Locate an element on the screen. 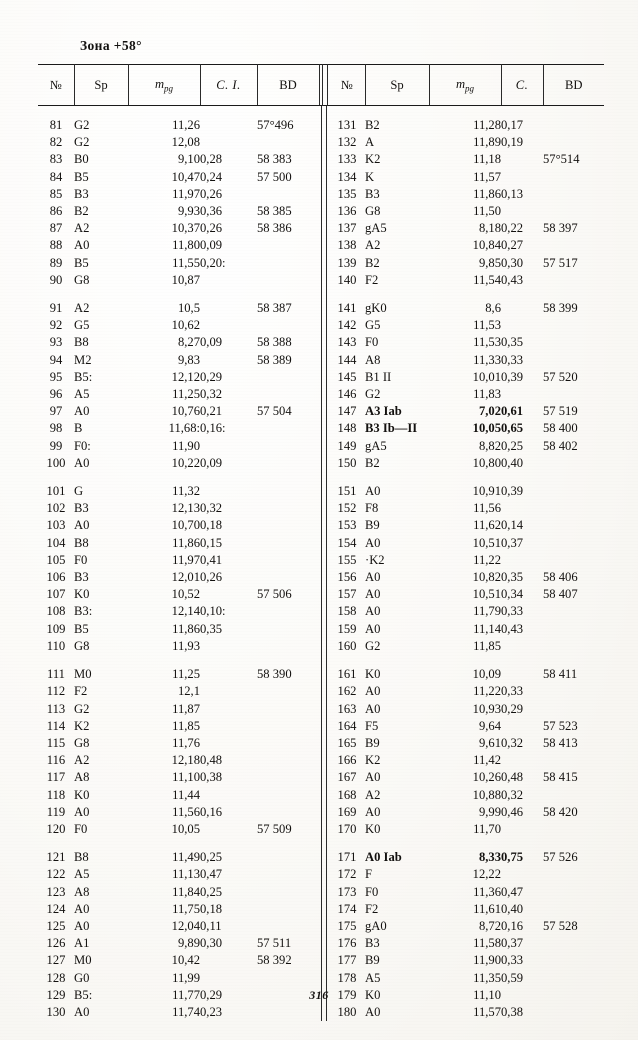 The height and width of the screenshot is (1040, 638). row-mag-right: 11,86 is located at coordinates (487, 193).